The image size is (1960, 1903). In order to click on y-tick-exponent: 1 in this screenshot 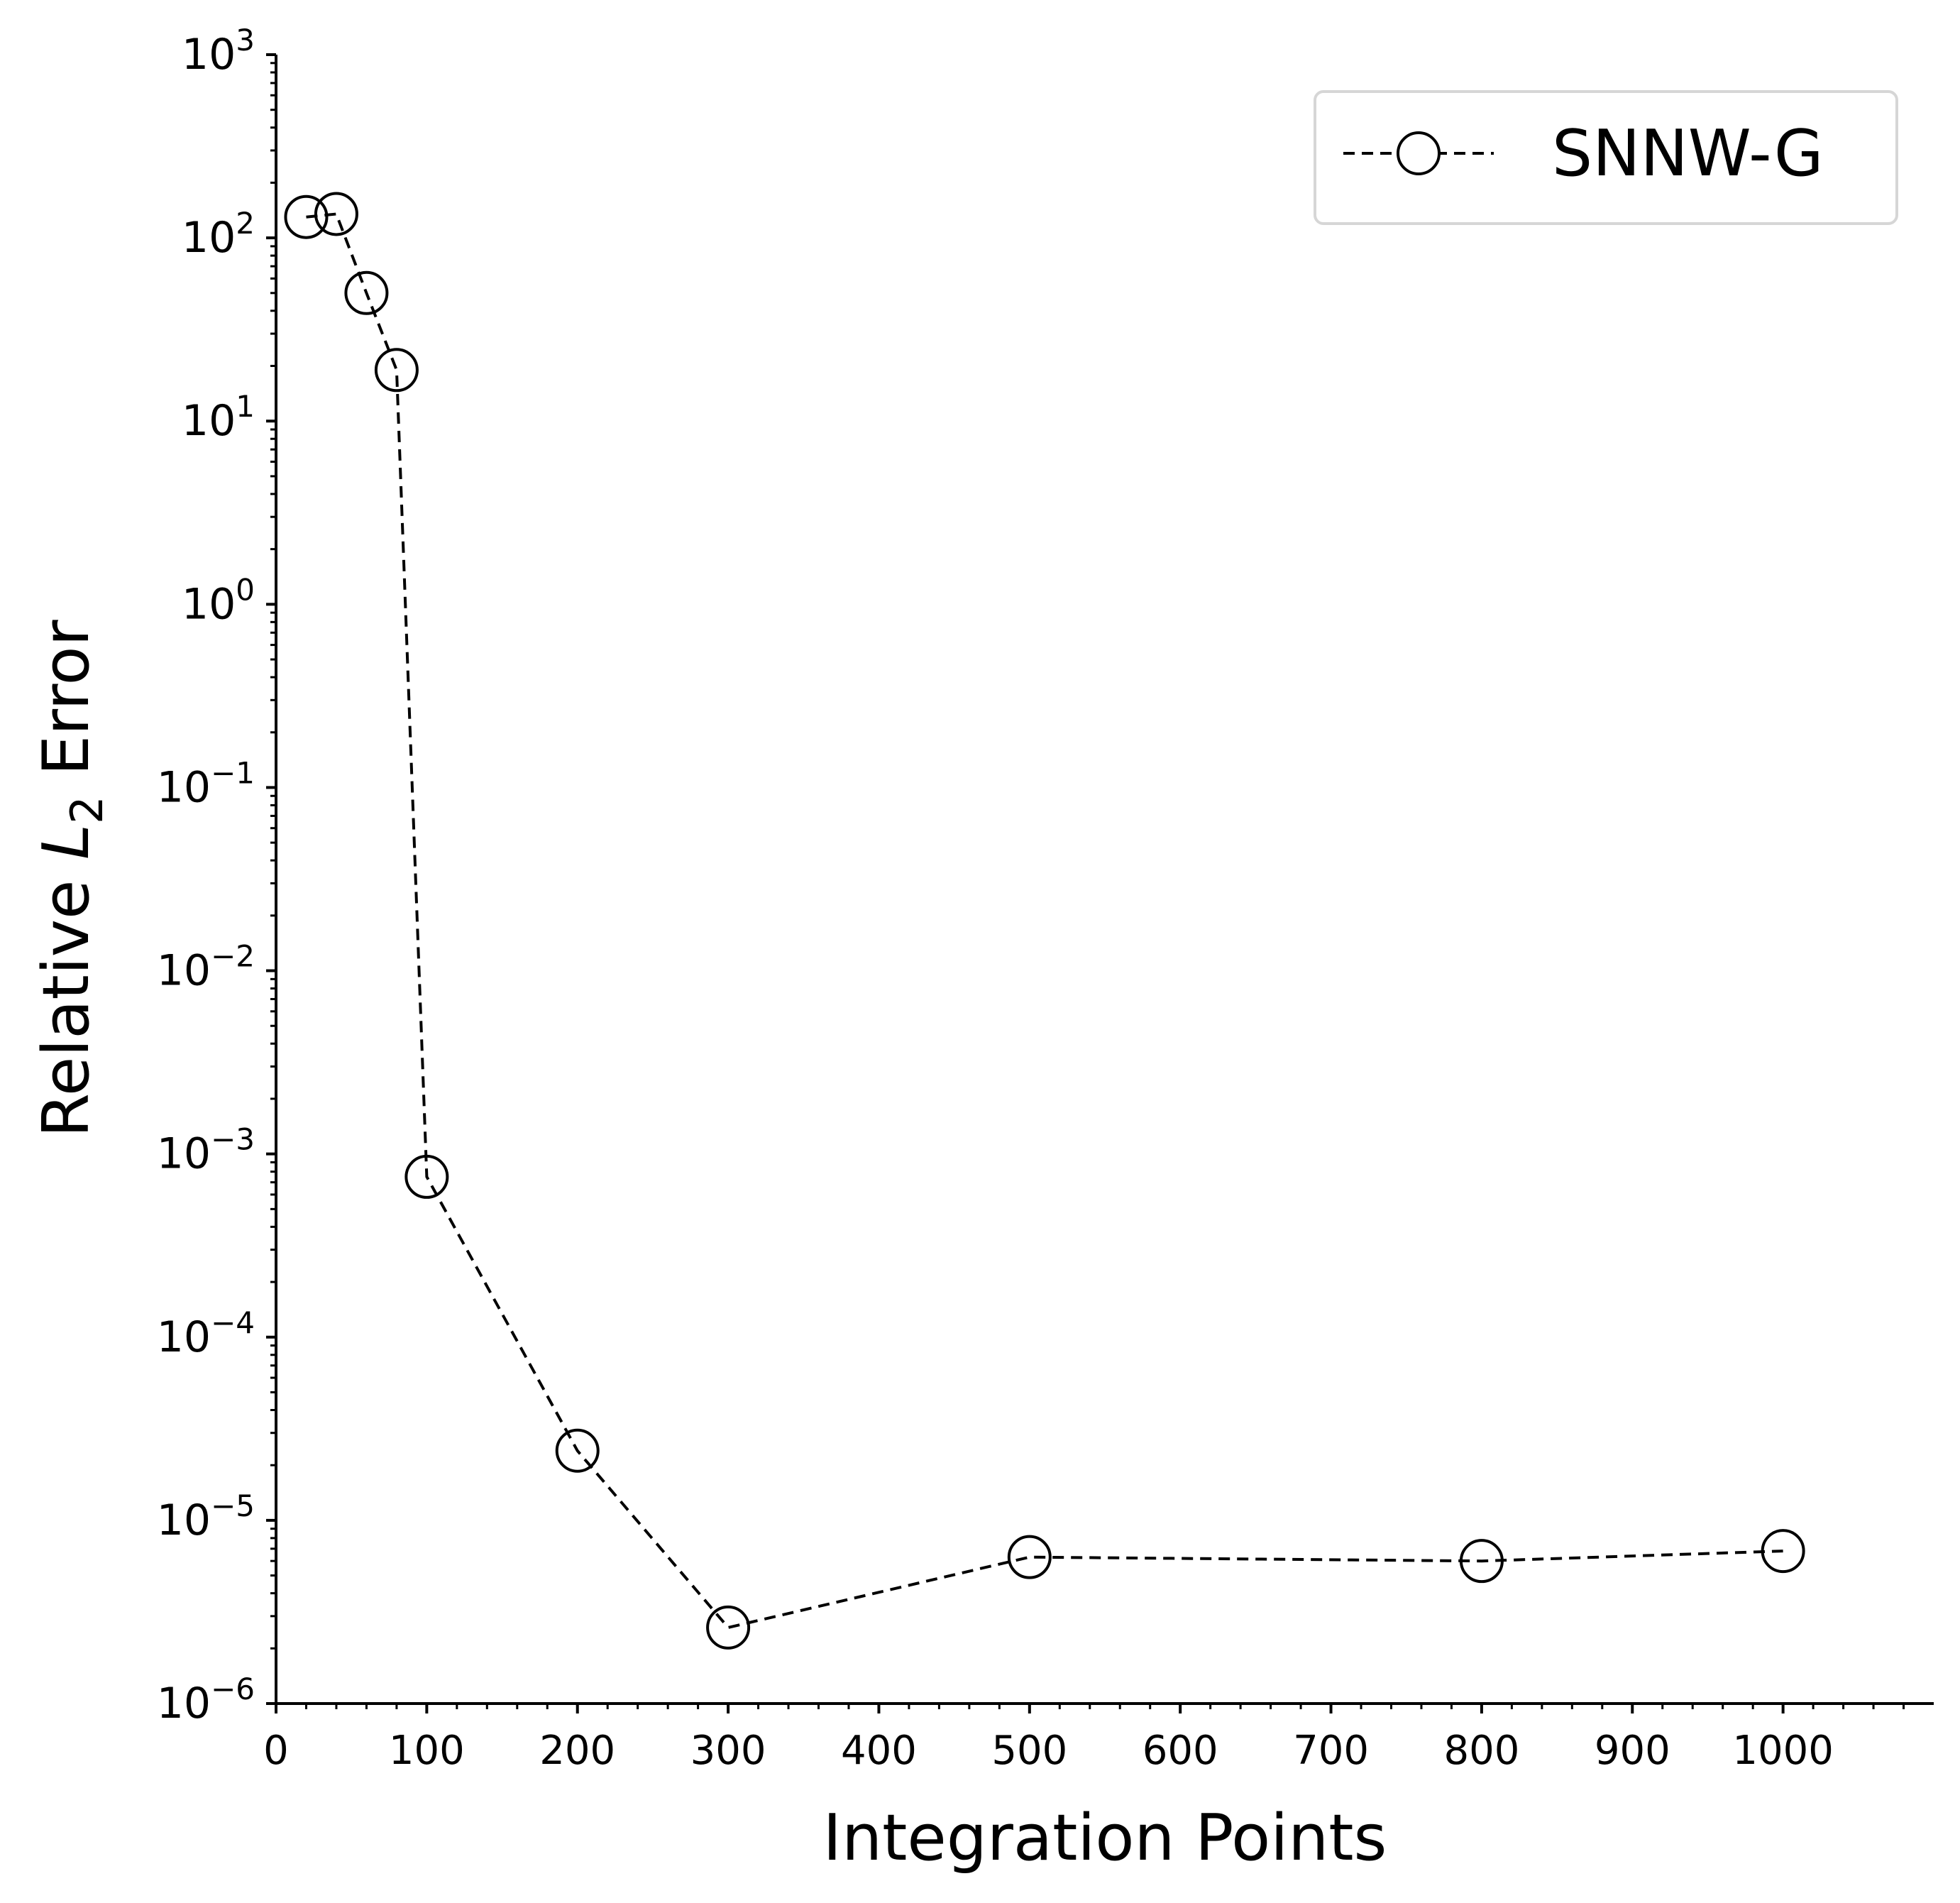, I will do `click(245, 406)`.